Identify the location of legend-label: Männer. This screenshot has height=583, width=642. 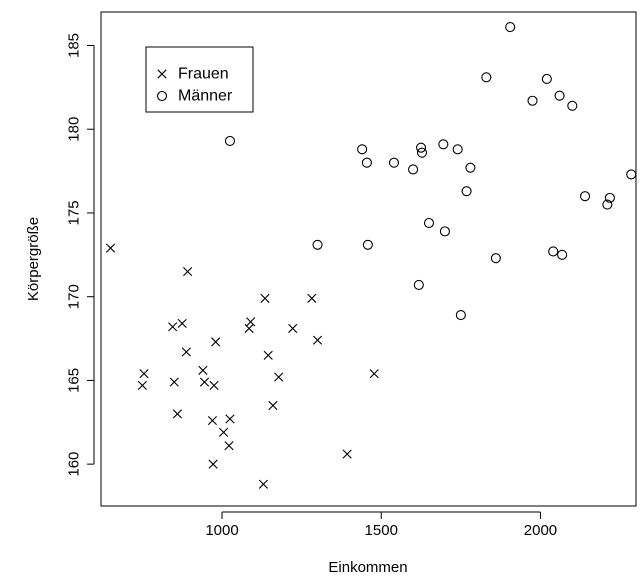
(205, 96).